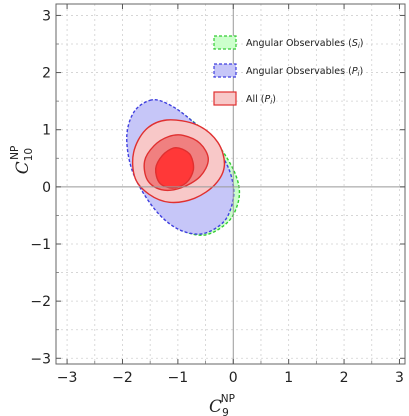 The height and width of the screenshot is (416, 409). I want to click on y-axis-title-main: C, so click(23, 167).